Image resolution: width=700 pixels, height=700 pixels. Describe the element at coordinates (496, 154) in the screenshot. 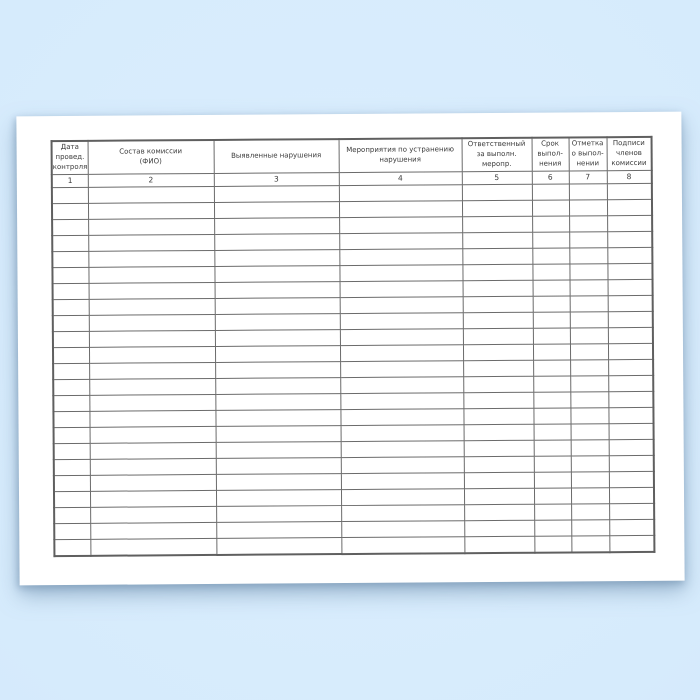

I see `column-header-5: Ответственный за выполн. меропр.` at that location.